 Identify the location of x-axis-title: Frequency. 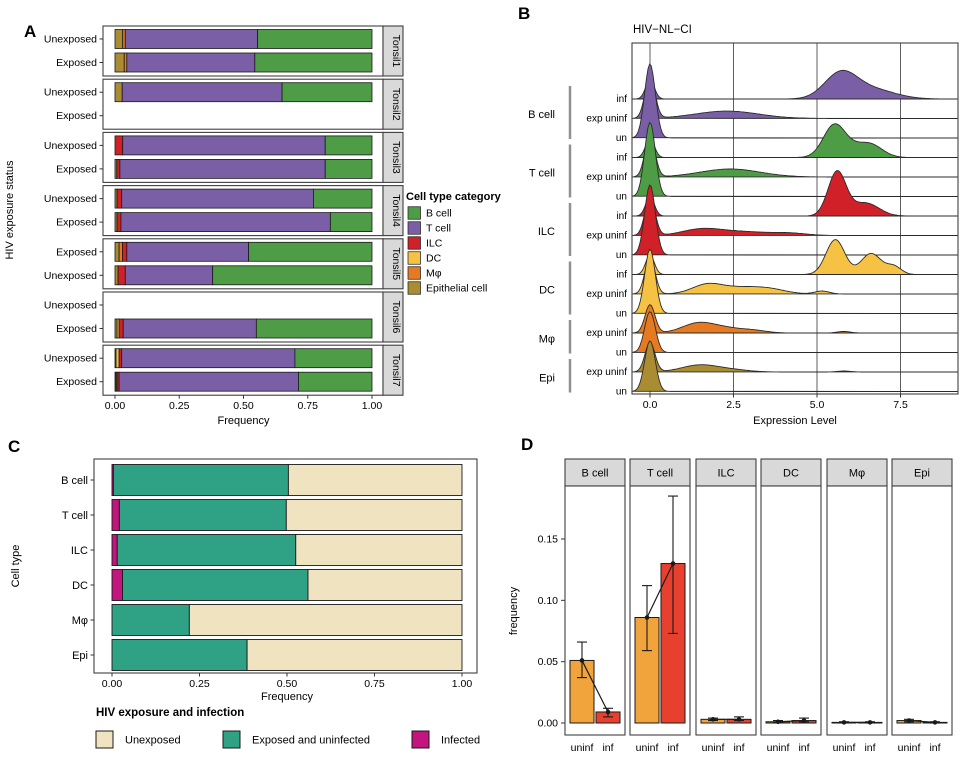
(287, 697).